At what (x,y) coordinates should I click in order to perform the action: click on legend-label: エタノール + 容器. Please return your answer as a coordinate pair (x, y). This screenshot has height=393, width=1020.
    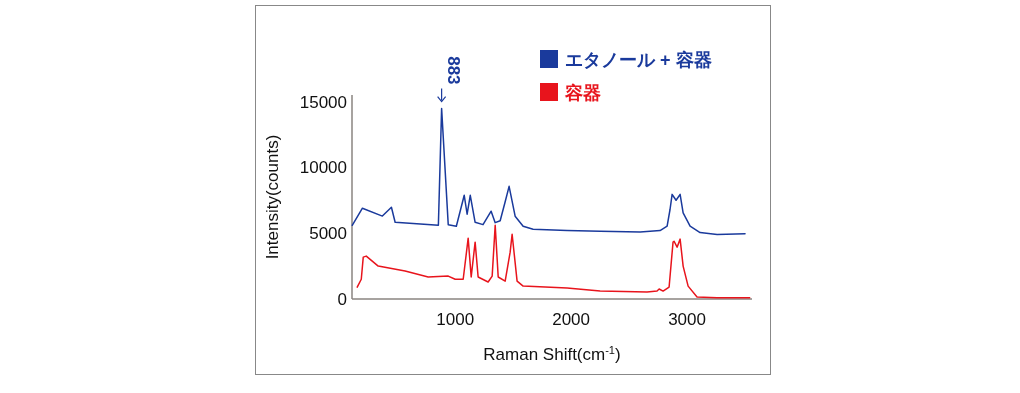
    Looking at the image, I should click on (638, 60).